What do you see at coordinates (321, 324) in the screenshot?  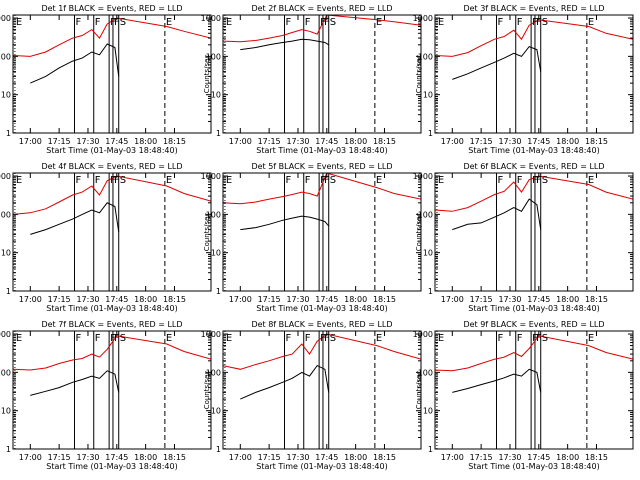 I see `panel-title: Det 8f BLACK = Events, RED = LLD` at bounding box center [321, 324].